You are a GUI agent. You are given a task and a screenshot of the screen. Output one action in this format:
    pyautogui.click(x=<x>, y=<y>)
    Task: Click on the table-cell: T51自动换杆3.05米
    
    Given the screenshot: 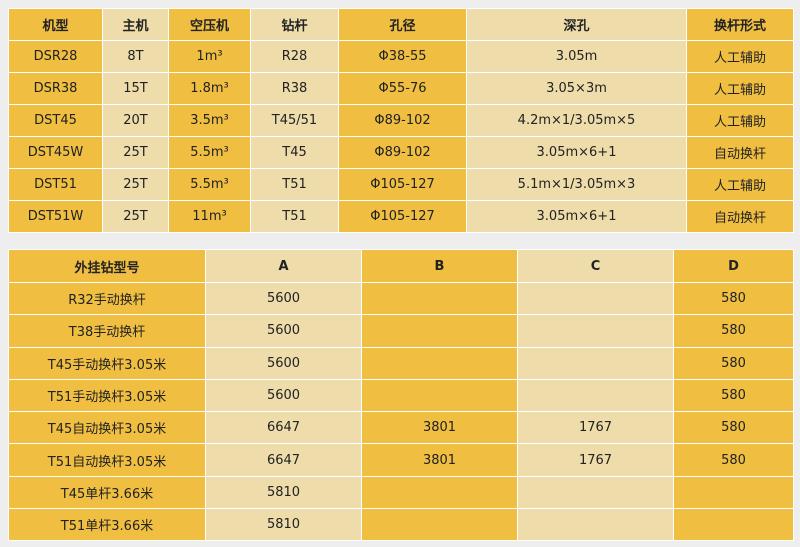 What is the action you would take?
    pyautogui.click(x=107, y=460)
    